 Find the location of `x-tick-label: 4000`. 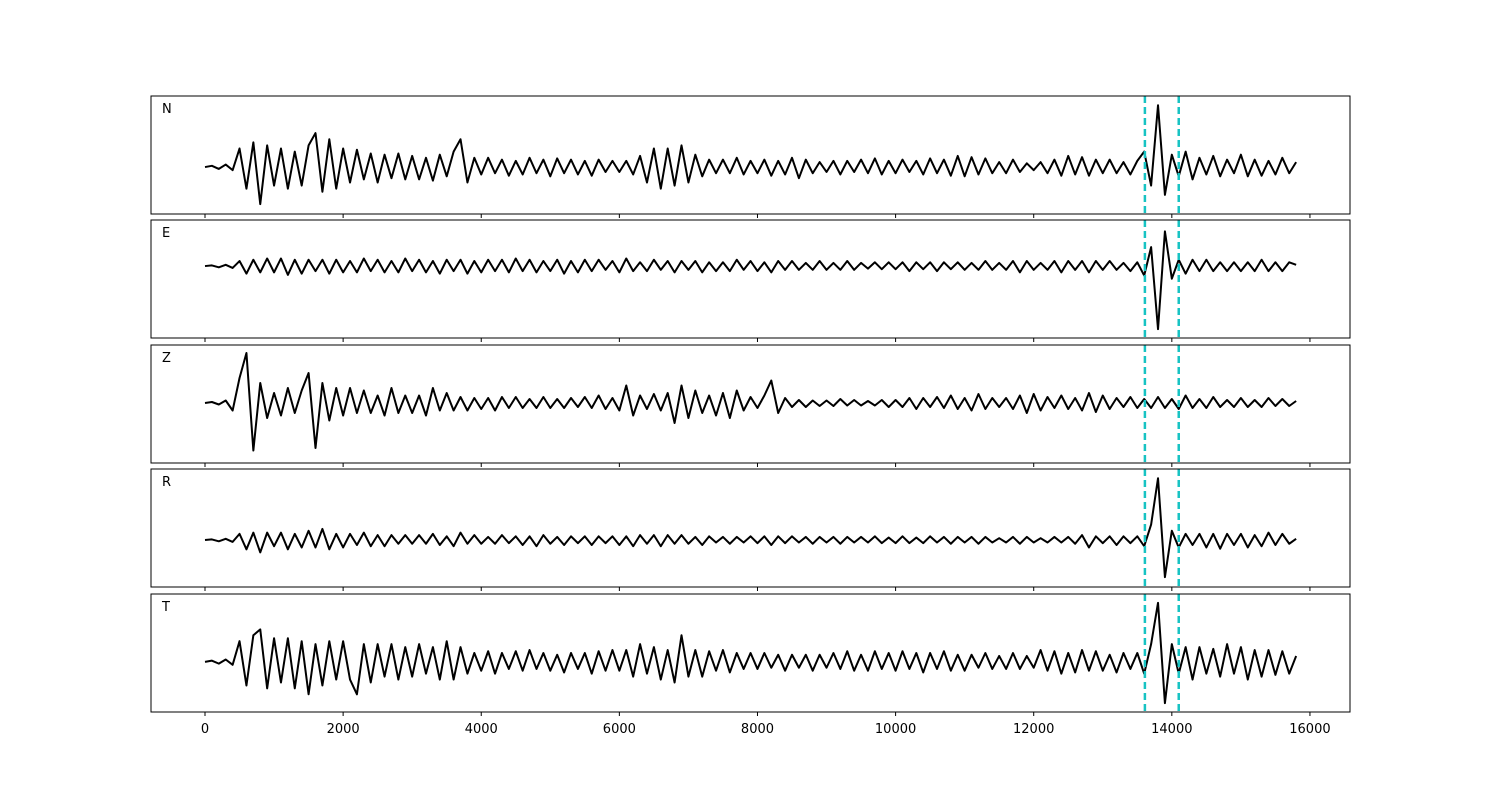

x-tick-label: 4000 is located at coordinates (481, 729).